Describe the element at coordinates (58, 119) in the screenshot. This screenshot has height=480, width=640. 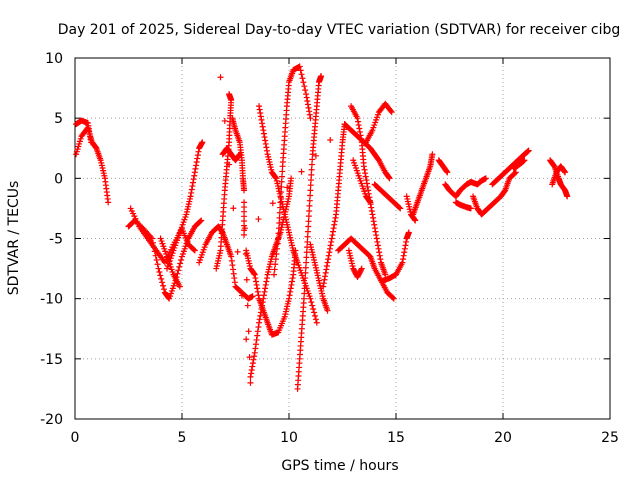
I see `y-tick-label: 5` at that location.